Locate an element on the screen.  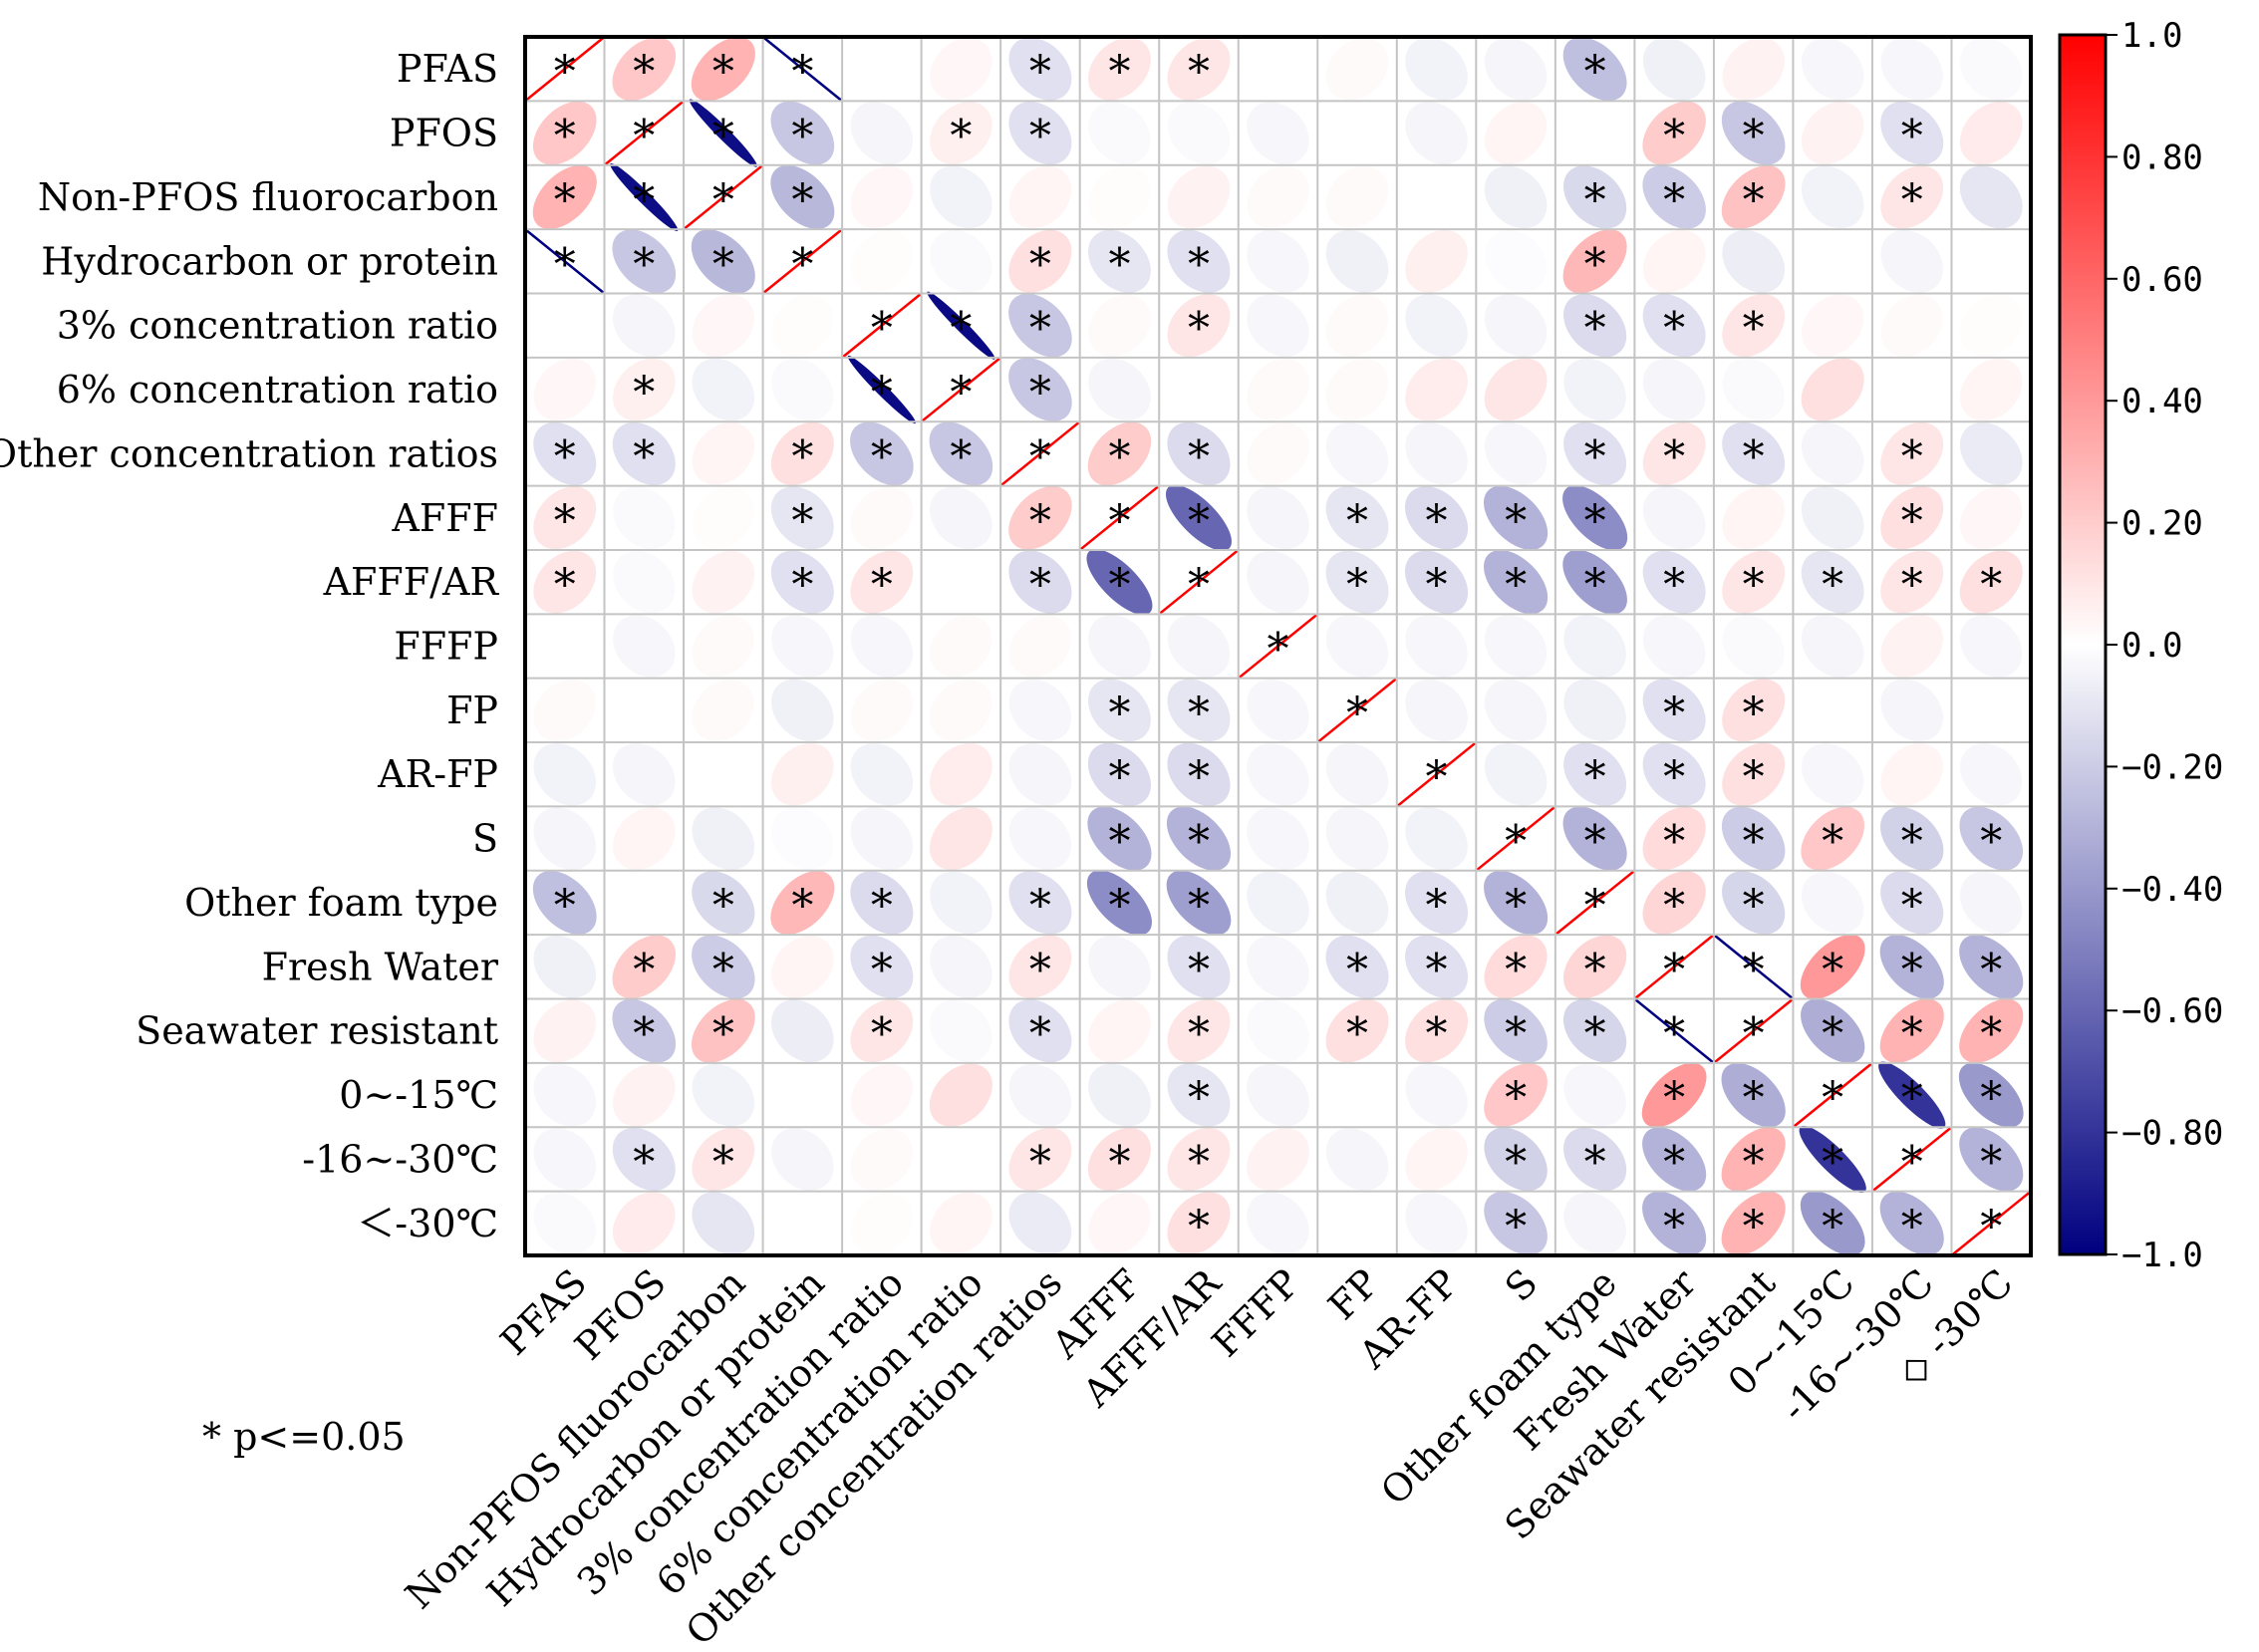
row-label: S is located at coordinates (485, 839).